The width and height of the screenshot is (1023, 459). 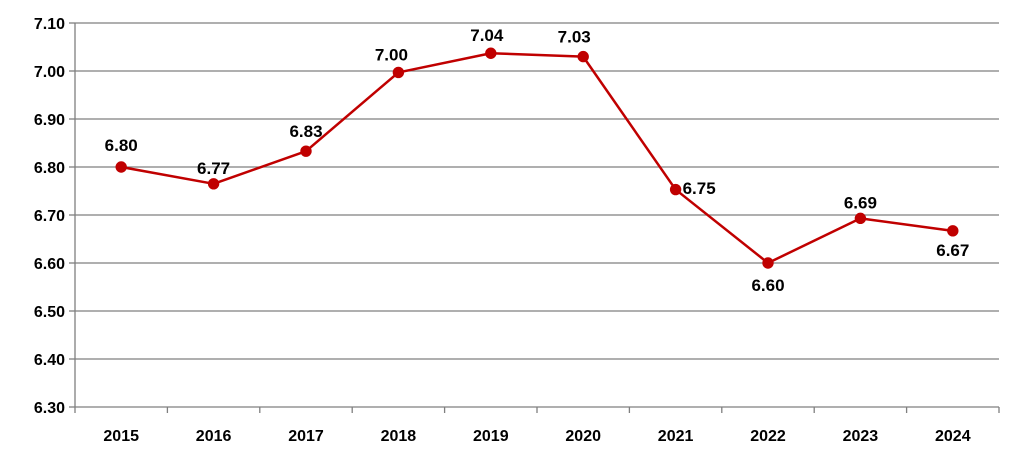 I want to click on x-tick-labels: 2015 2016 2017 2018 2019 2020 2021 2022 2023 2024, so click(x=536, y=436).